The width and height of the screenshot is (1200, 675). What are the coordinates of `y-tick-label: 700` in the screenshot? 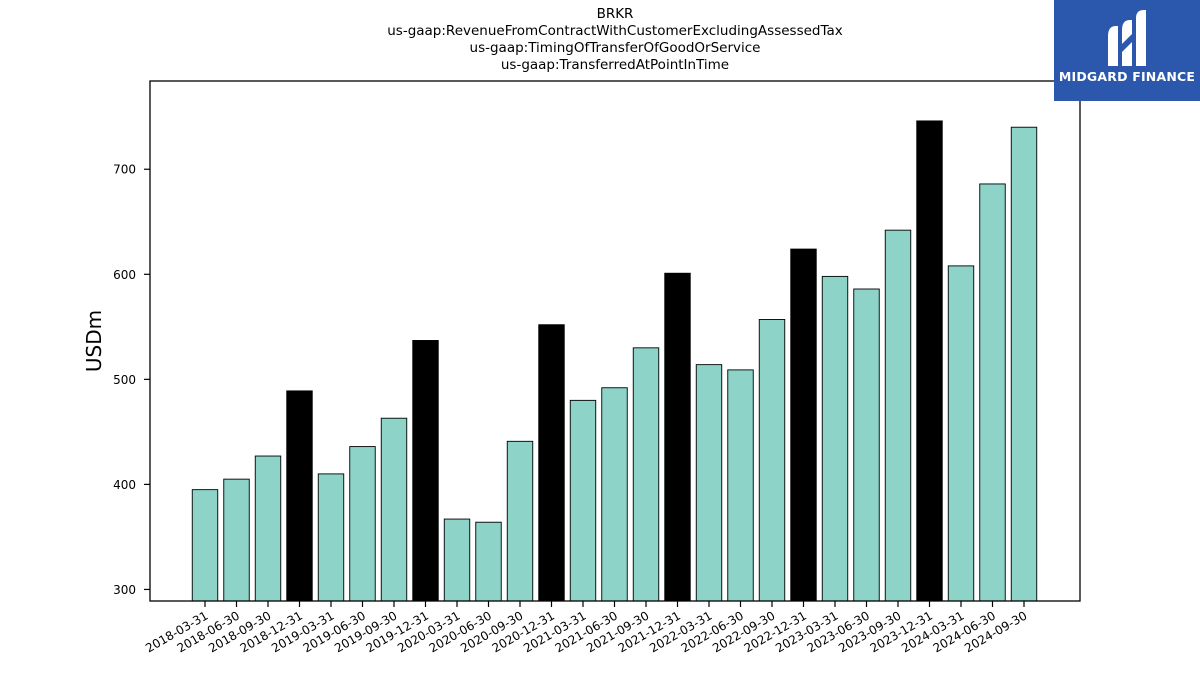 It's located at (124, 170).